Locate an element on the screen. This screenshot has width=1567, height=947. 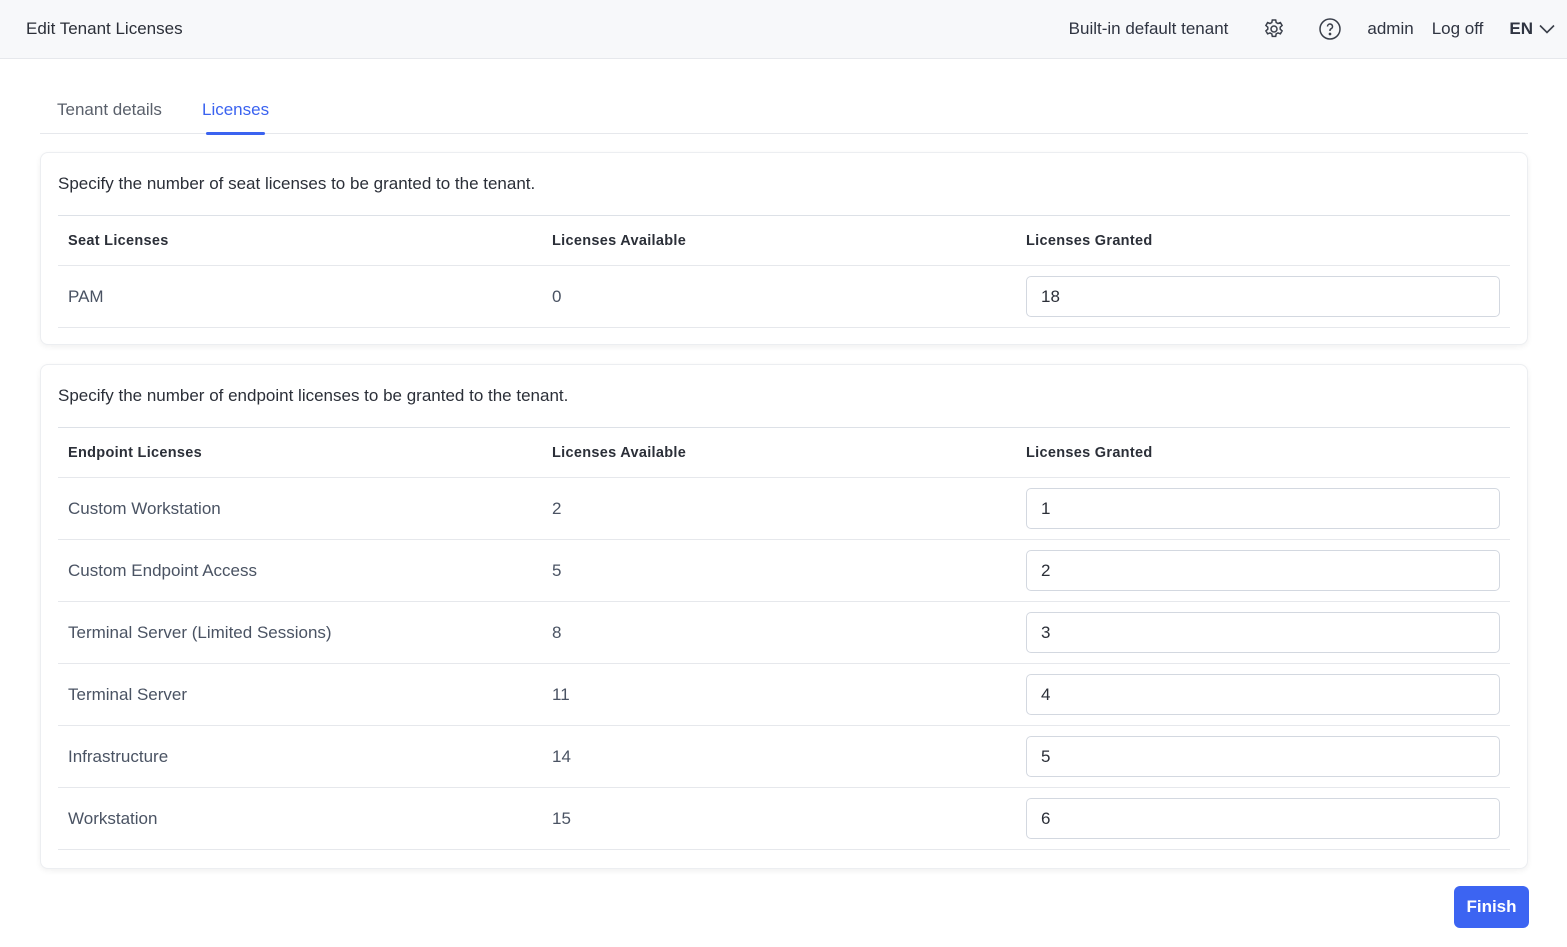
licenses-available: 2 is located at coordinates (784, 508).